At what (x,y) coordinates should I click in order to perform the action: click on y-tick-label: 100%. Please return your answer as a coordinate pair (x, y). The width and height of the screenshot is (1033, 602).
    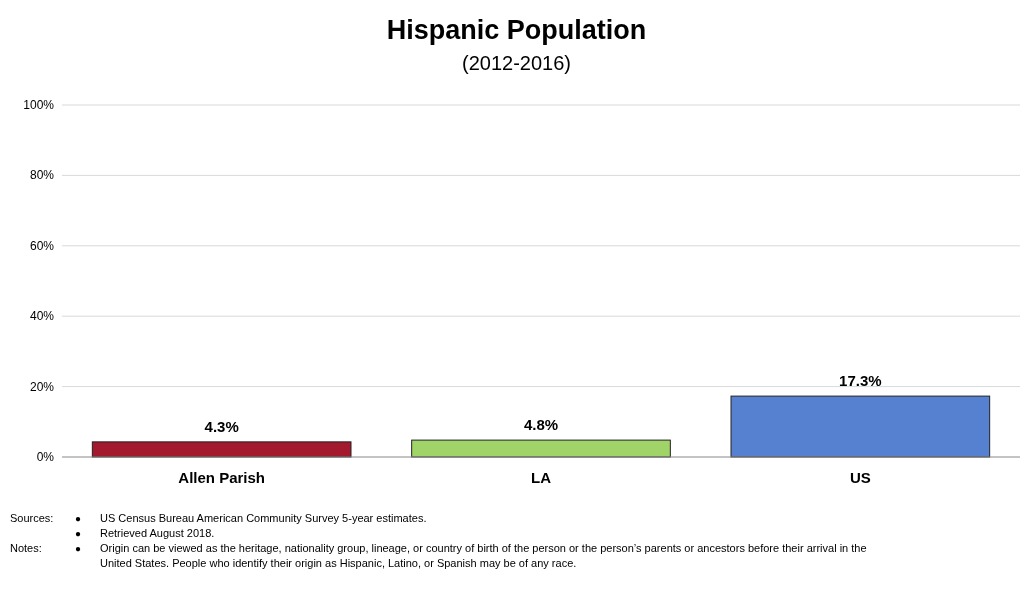
    Looking at the image, I should click on (39, 105).